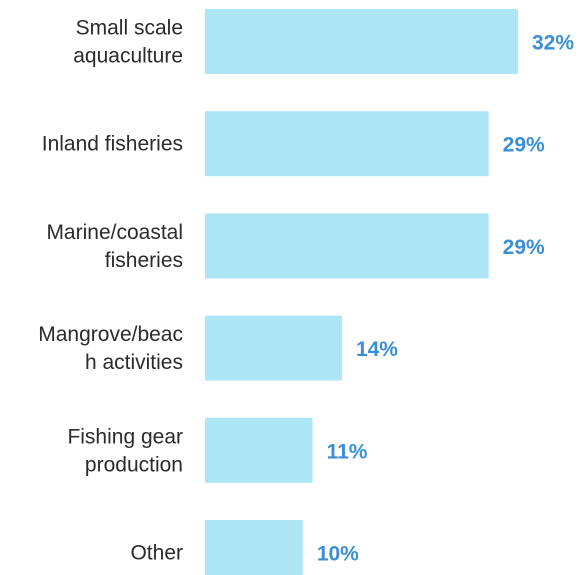  I want to click on value-label: 11%, so click(347, 451).